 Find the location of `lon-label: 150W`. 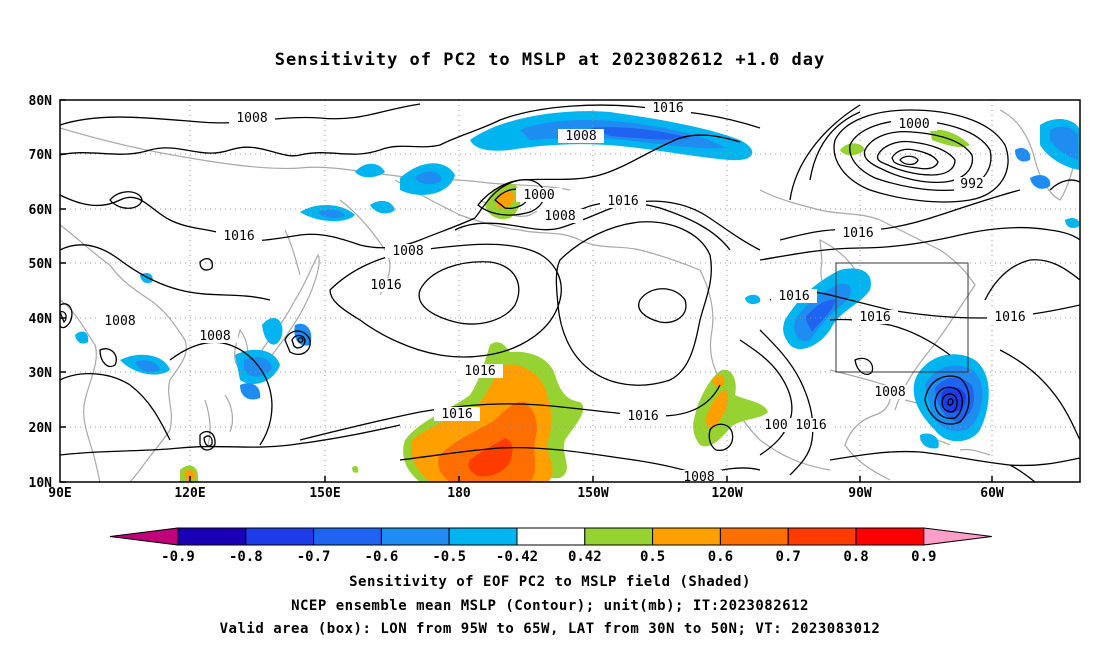

lon-label: 150W is located at coordinates (592, 493).